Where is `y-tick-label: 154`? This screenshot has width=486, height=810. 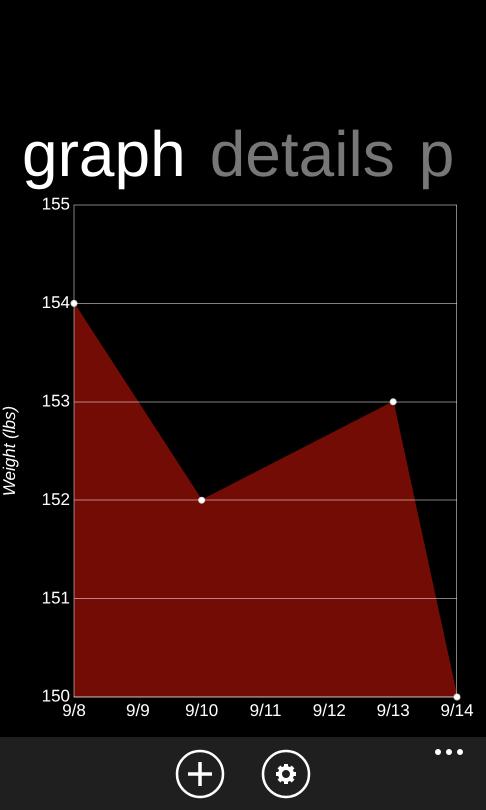 y-tick-label: 154 is located at coordinates (56, 302).